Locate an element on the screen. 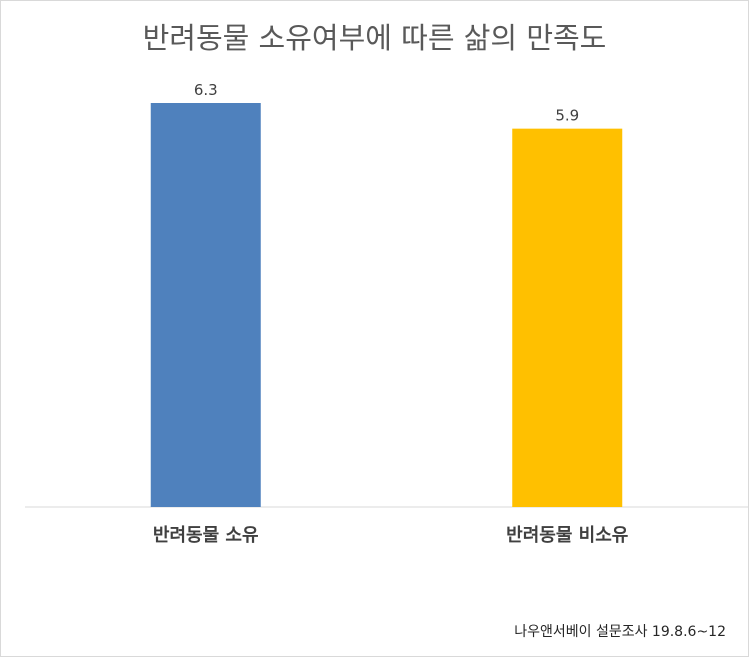 Image resolution: width=749 pixels, height=657 pixels. data-label-2: 5.9 is located at coordinates (567, 116).